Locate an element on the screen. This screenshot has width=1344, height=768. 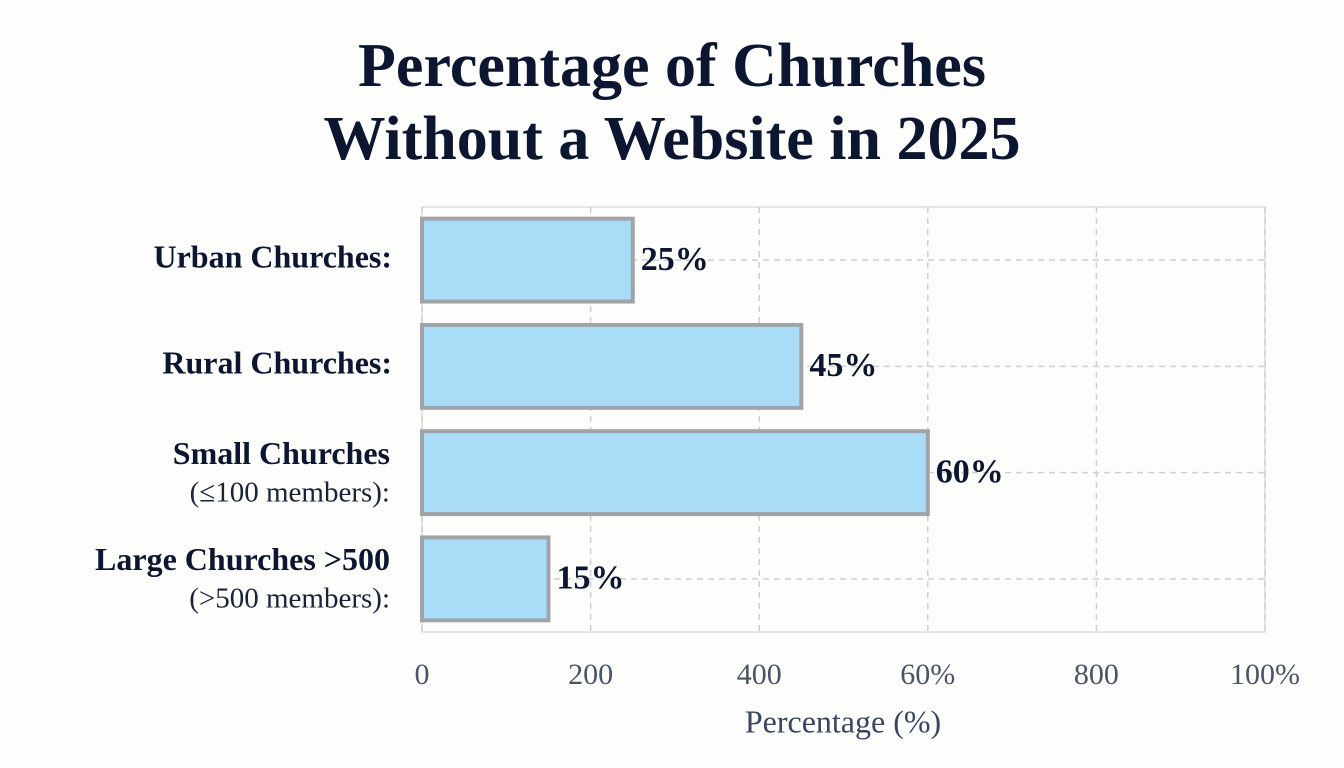
x-tick-label: 200 is located at coordinates (590, 674).